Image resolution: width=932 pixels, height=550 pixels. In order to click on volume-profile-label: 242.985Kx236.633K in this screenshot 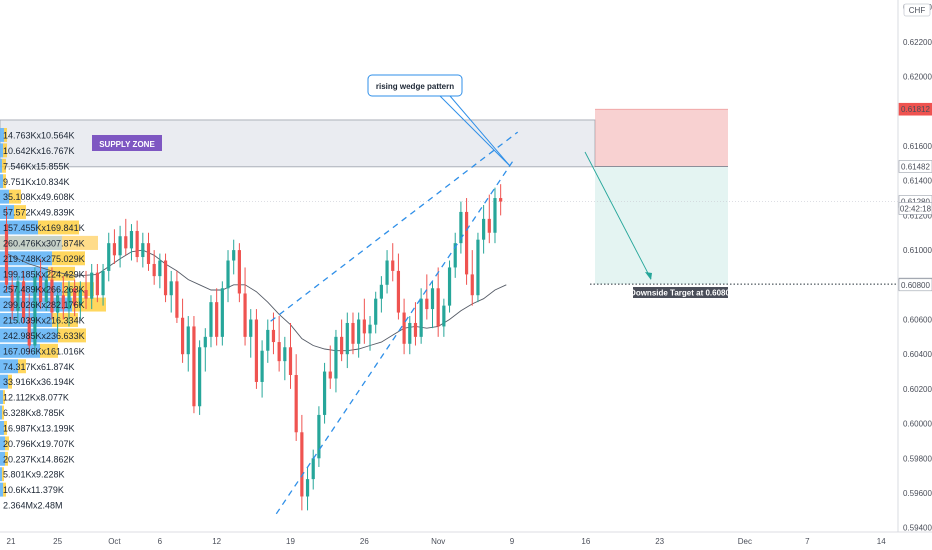, I will do `click(44, 336)`.